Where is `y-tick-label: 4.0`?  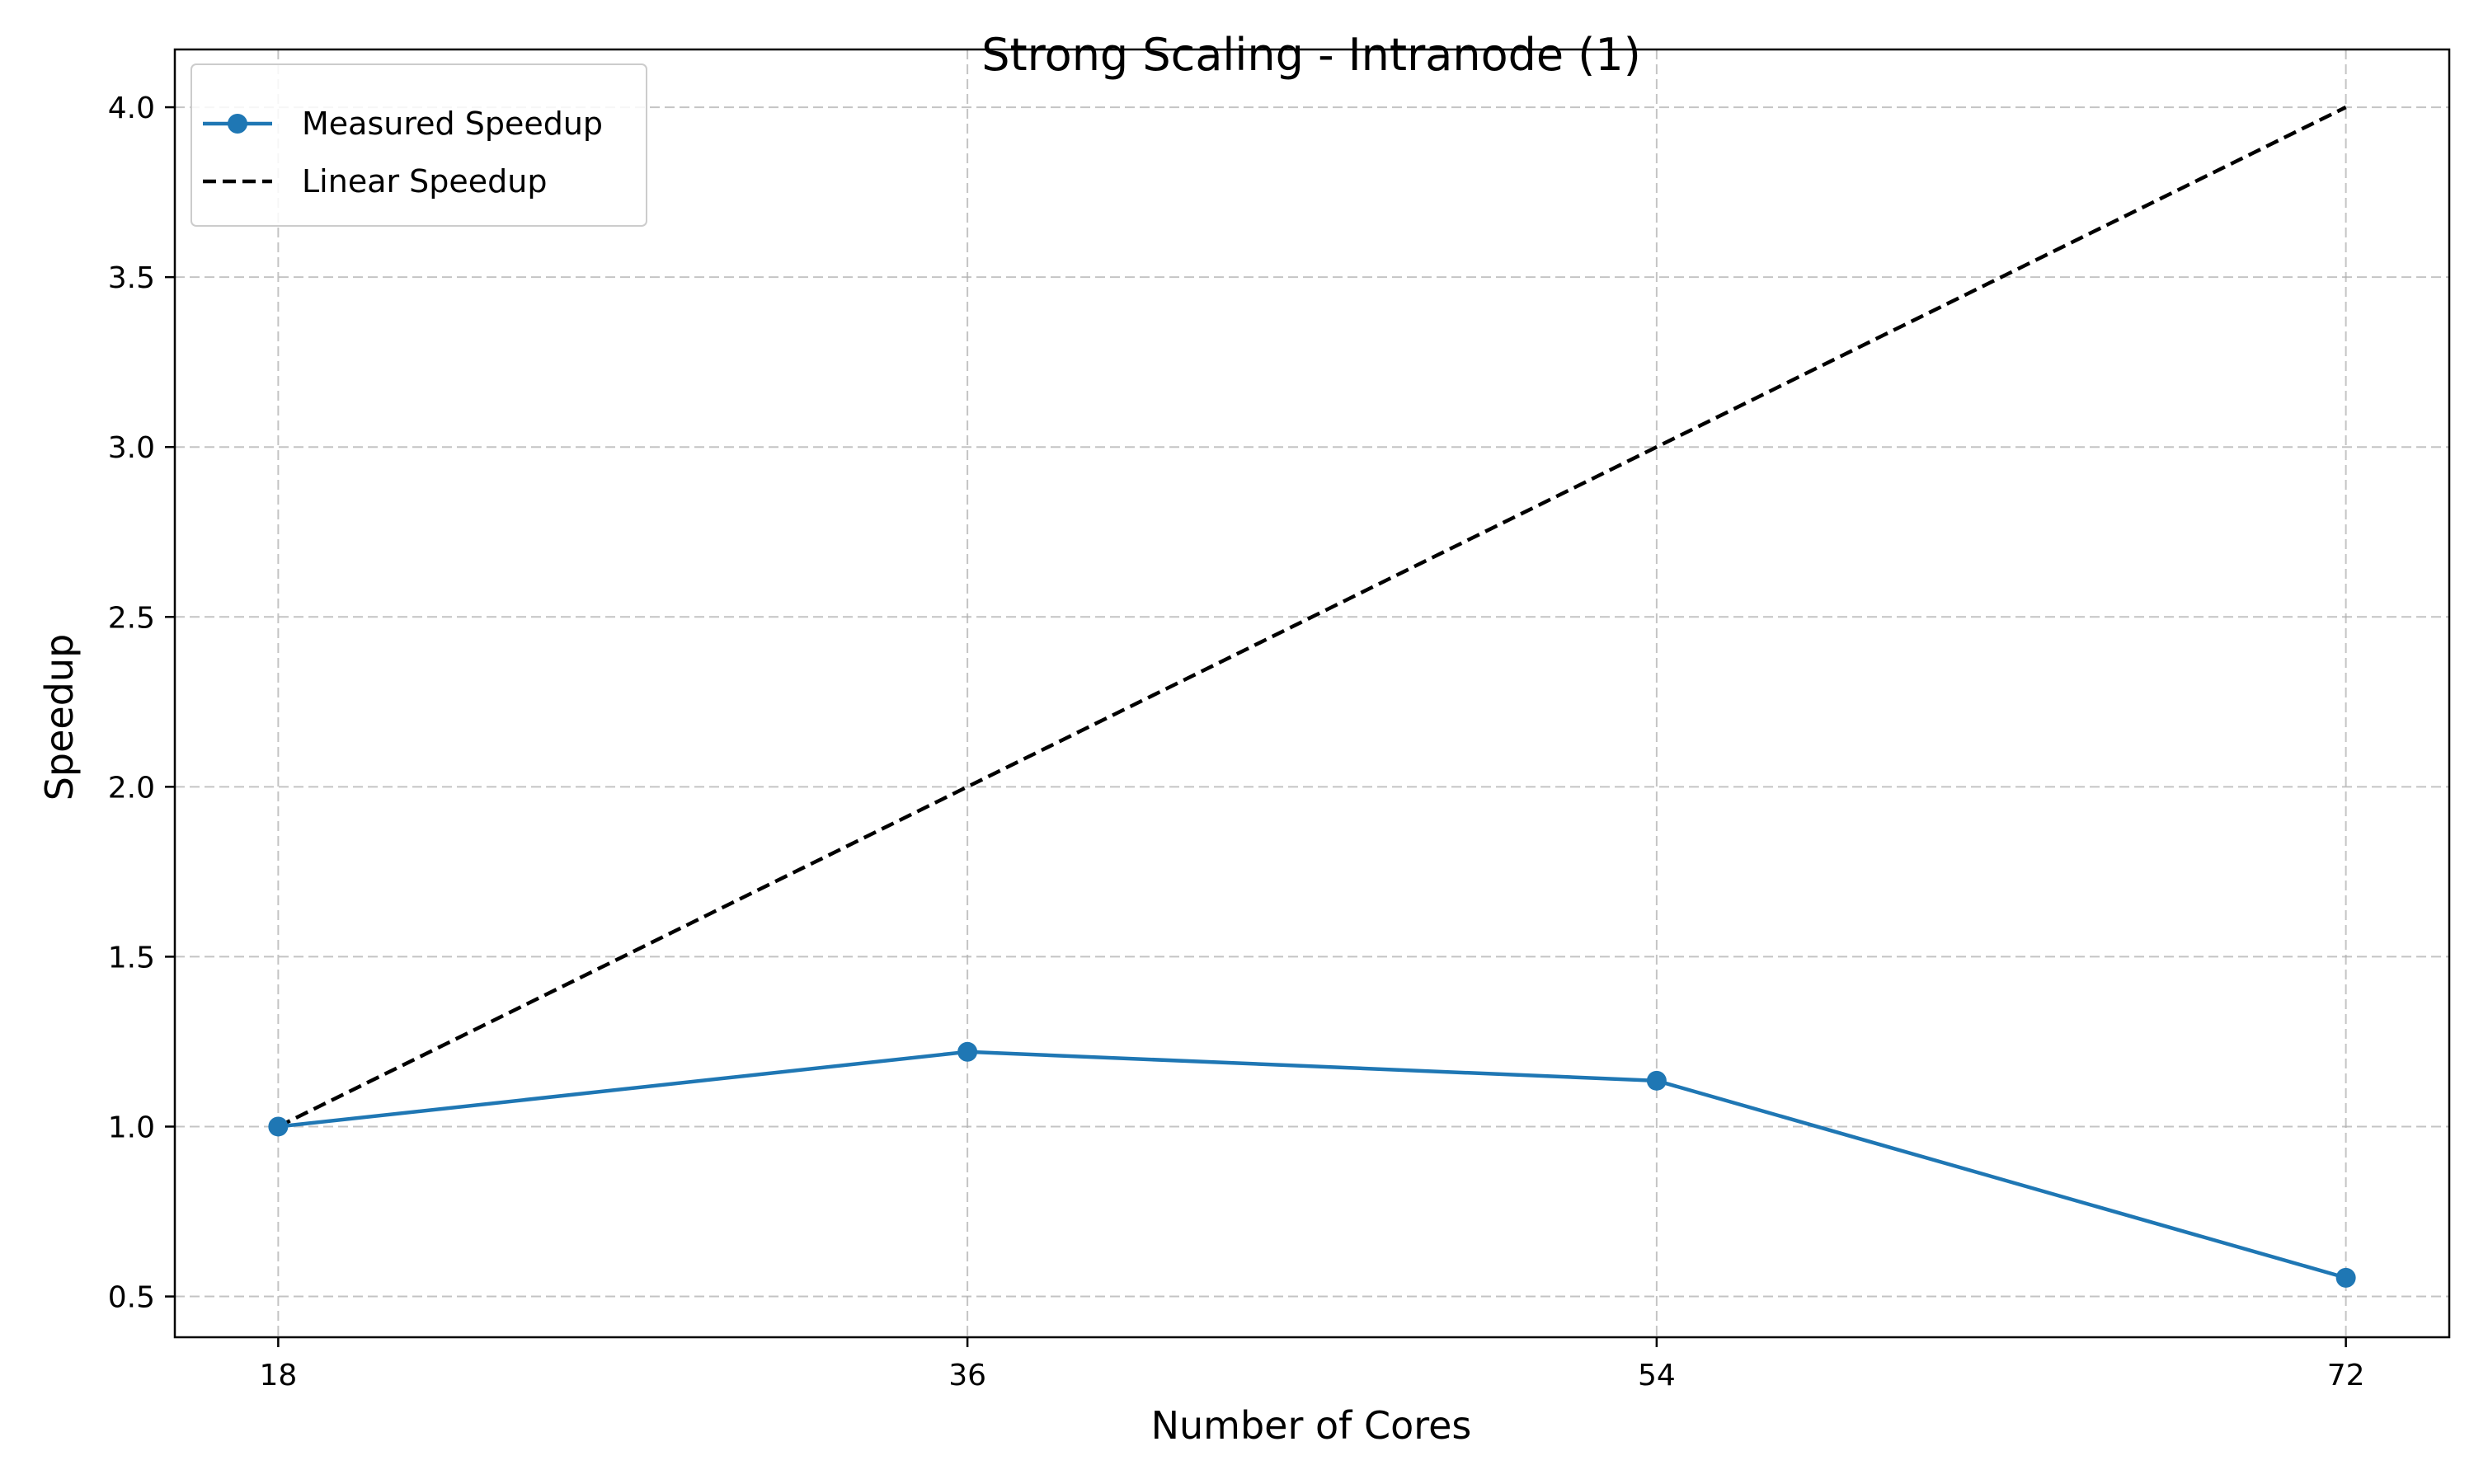 y-tick-label: 4.0 is located at coordinates (131, 108).